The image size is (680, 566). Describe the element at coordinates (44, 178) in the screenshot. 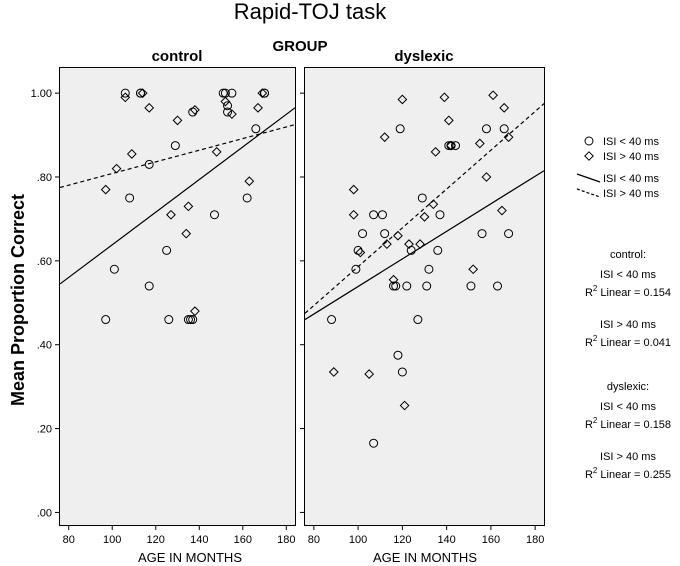

I see `y-tick-label: .80` at that location.